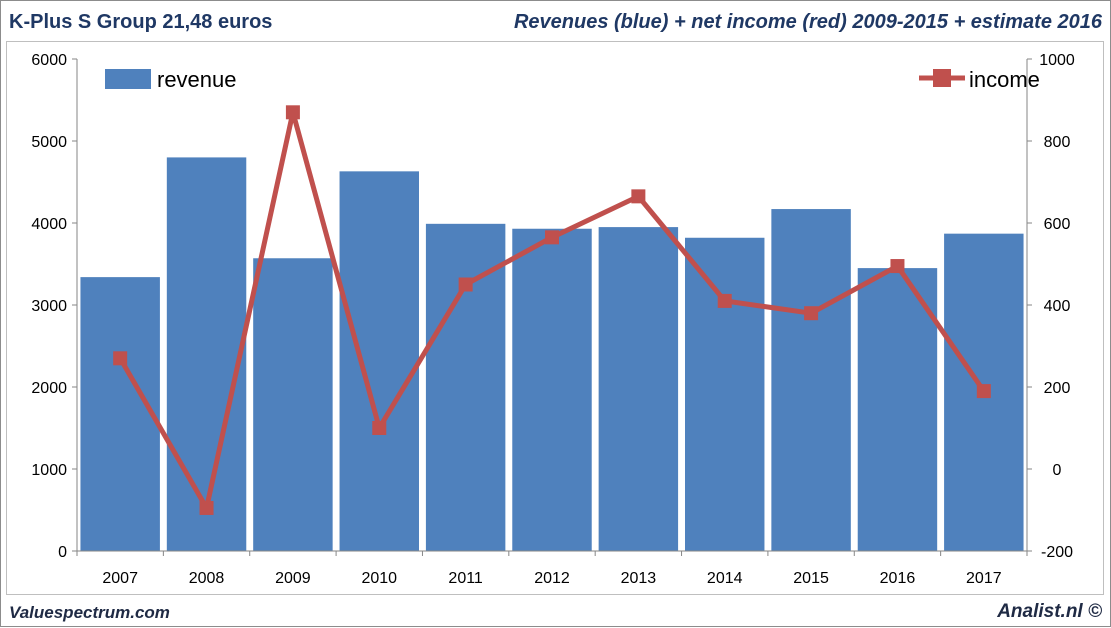 The width and height of the screenshot is (1111, 628). What do you see at coordinates (49, 60) in the screenshot?
I see `y-left-tick-label: 6000` at bounding box center [49, 60].